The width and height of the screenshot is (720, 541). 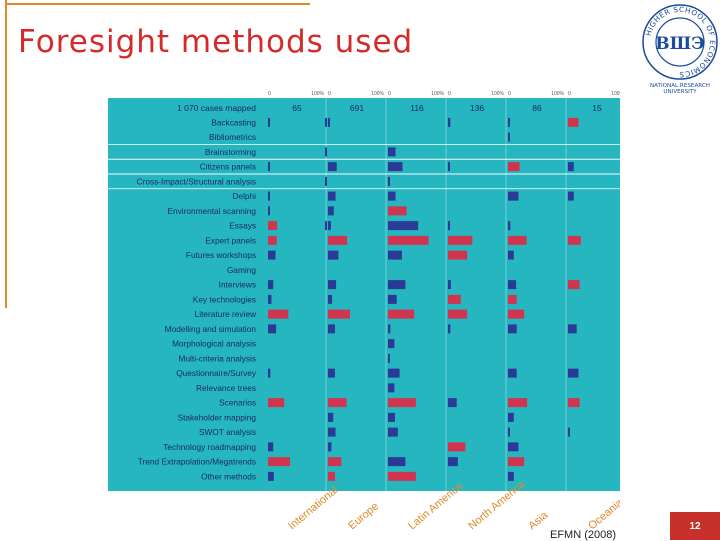 I want to click on logo-monogram: ВШЭ, so click(x=679, y=44).